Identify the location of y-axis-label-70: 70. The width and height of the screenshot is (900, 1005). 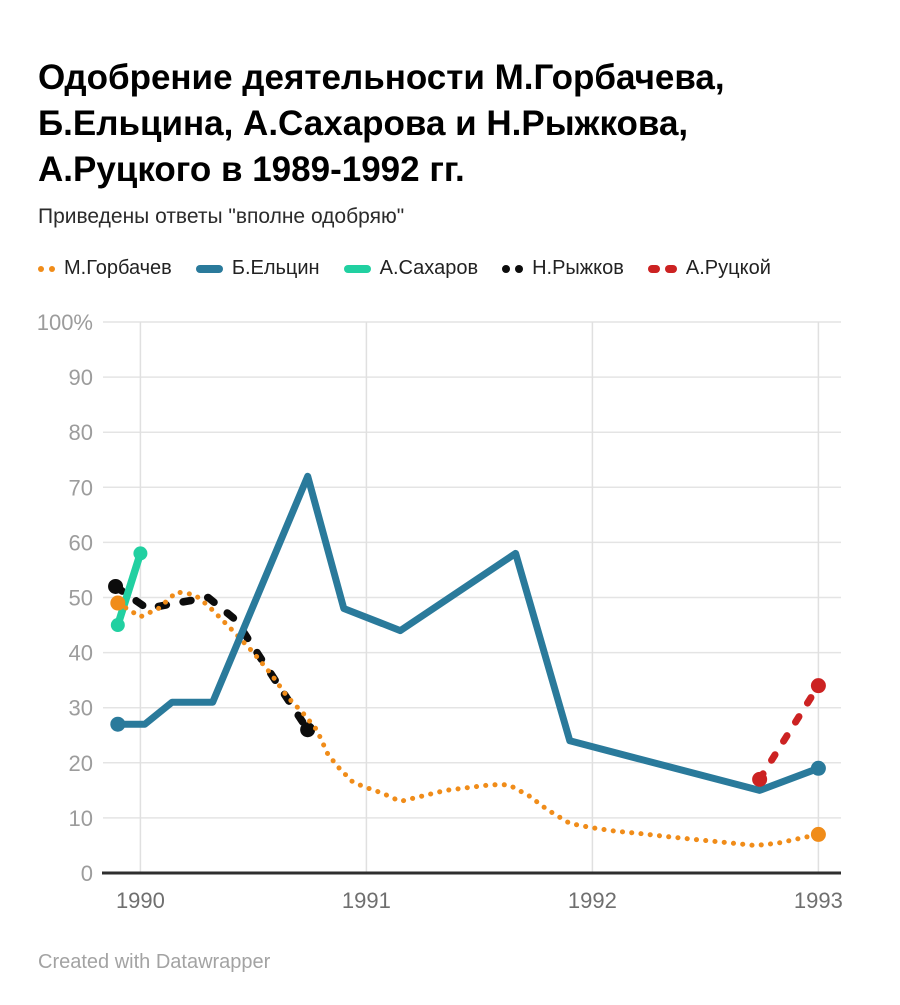
(81, 487).